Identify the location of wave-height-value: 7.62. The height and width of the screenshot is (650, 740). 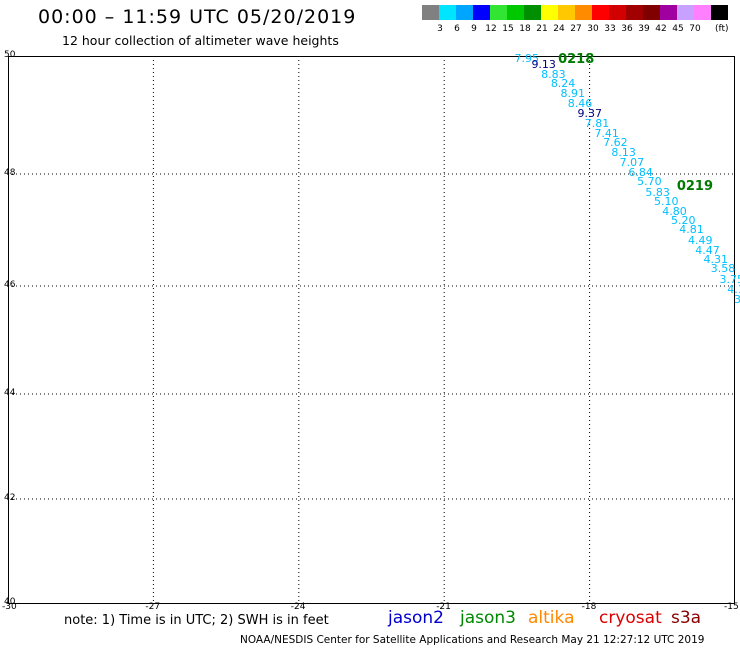
(615, 143).